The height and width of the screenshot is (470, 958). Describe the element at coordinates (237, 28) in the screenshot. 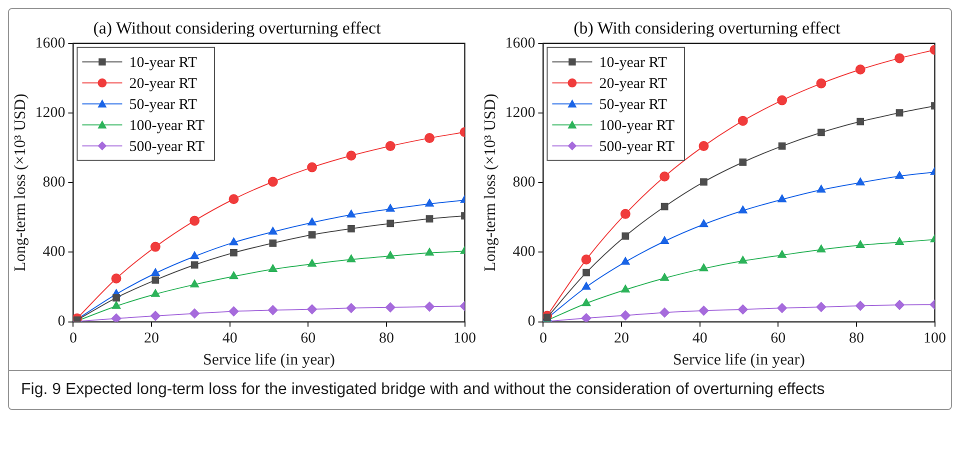

I see `chart-title: (a) Without considering overturning effect` at that location.